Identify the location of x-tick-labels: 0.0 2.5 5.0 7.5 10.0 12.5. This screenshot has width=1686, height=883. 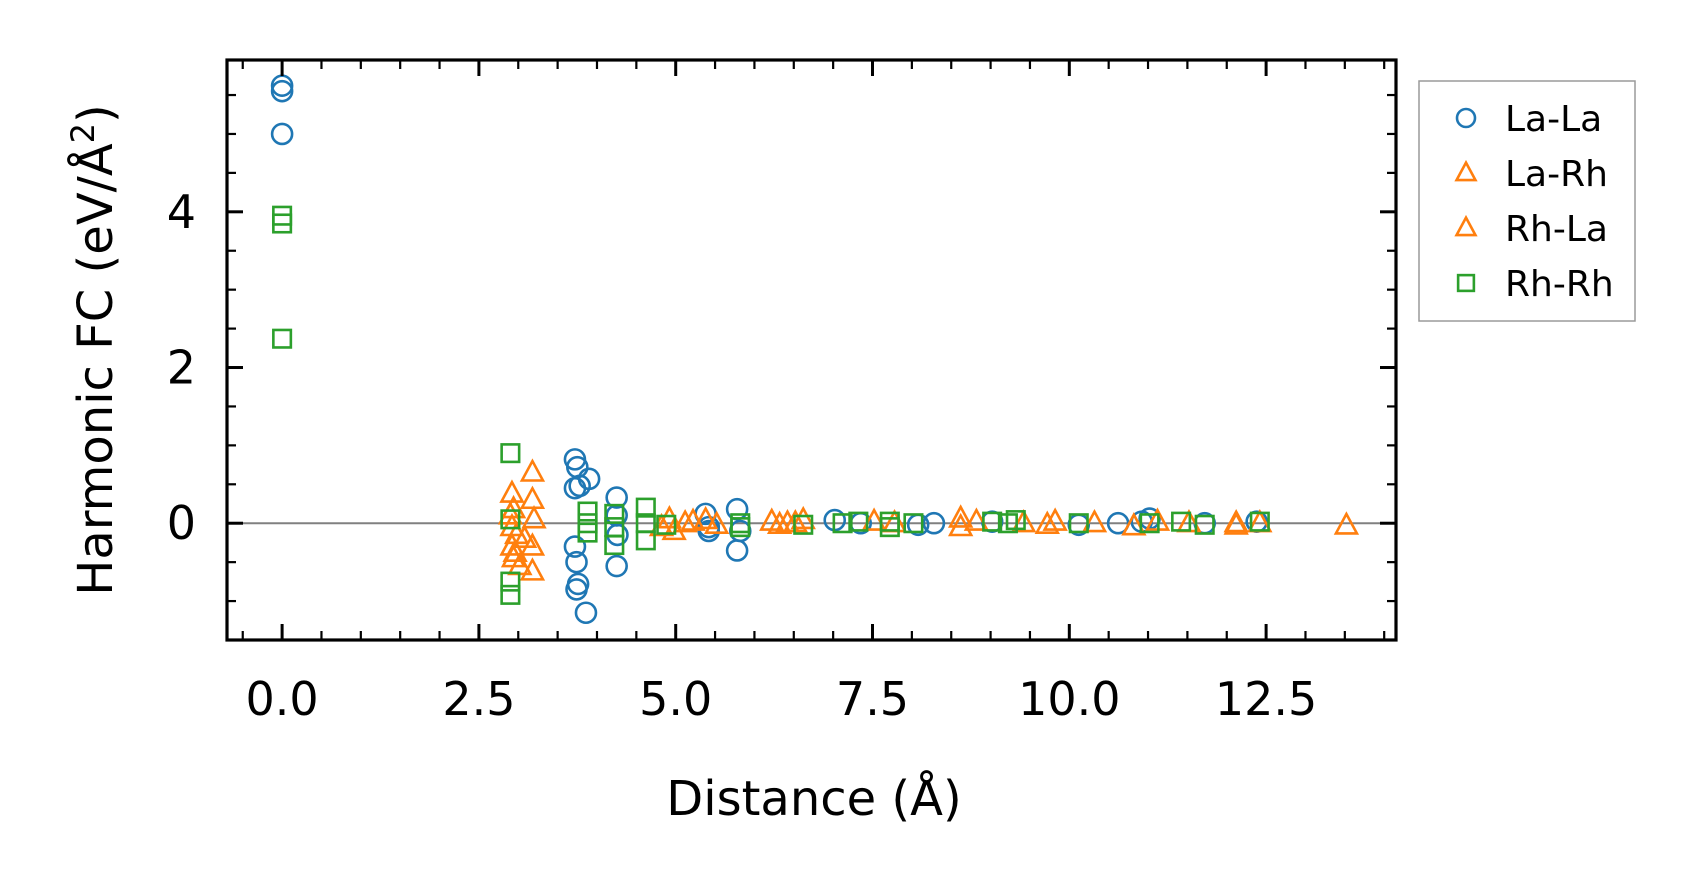
(782, 699).